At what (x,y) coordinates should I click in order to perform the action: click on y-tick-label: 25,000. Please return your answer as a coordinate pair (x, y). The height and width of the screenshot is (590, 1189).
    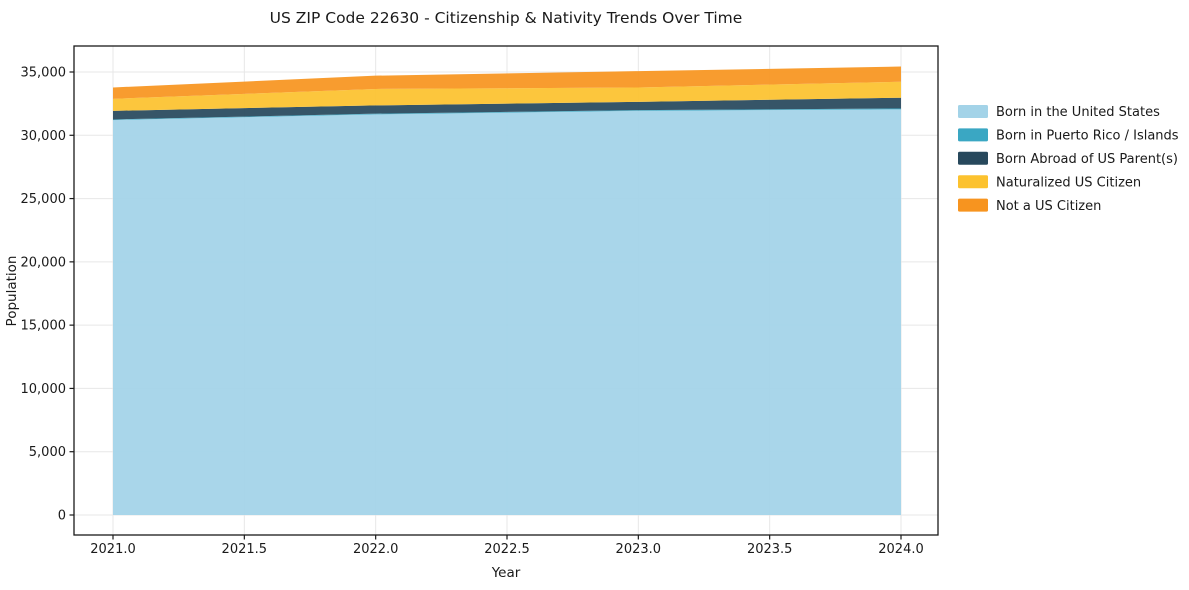
    Looking at the image, I should click on (44, 199).